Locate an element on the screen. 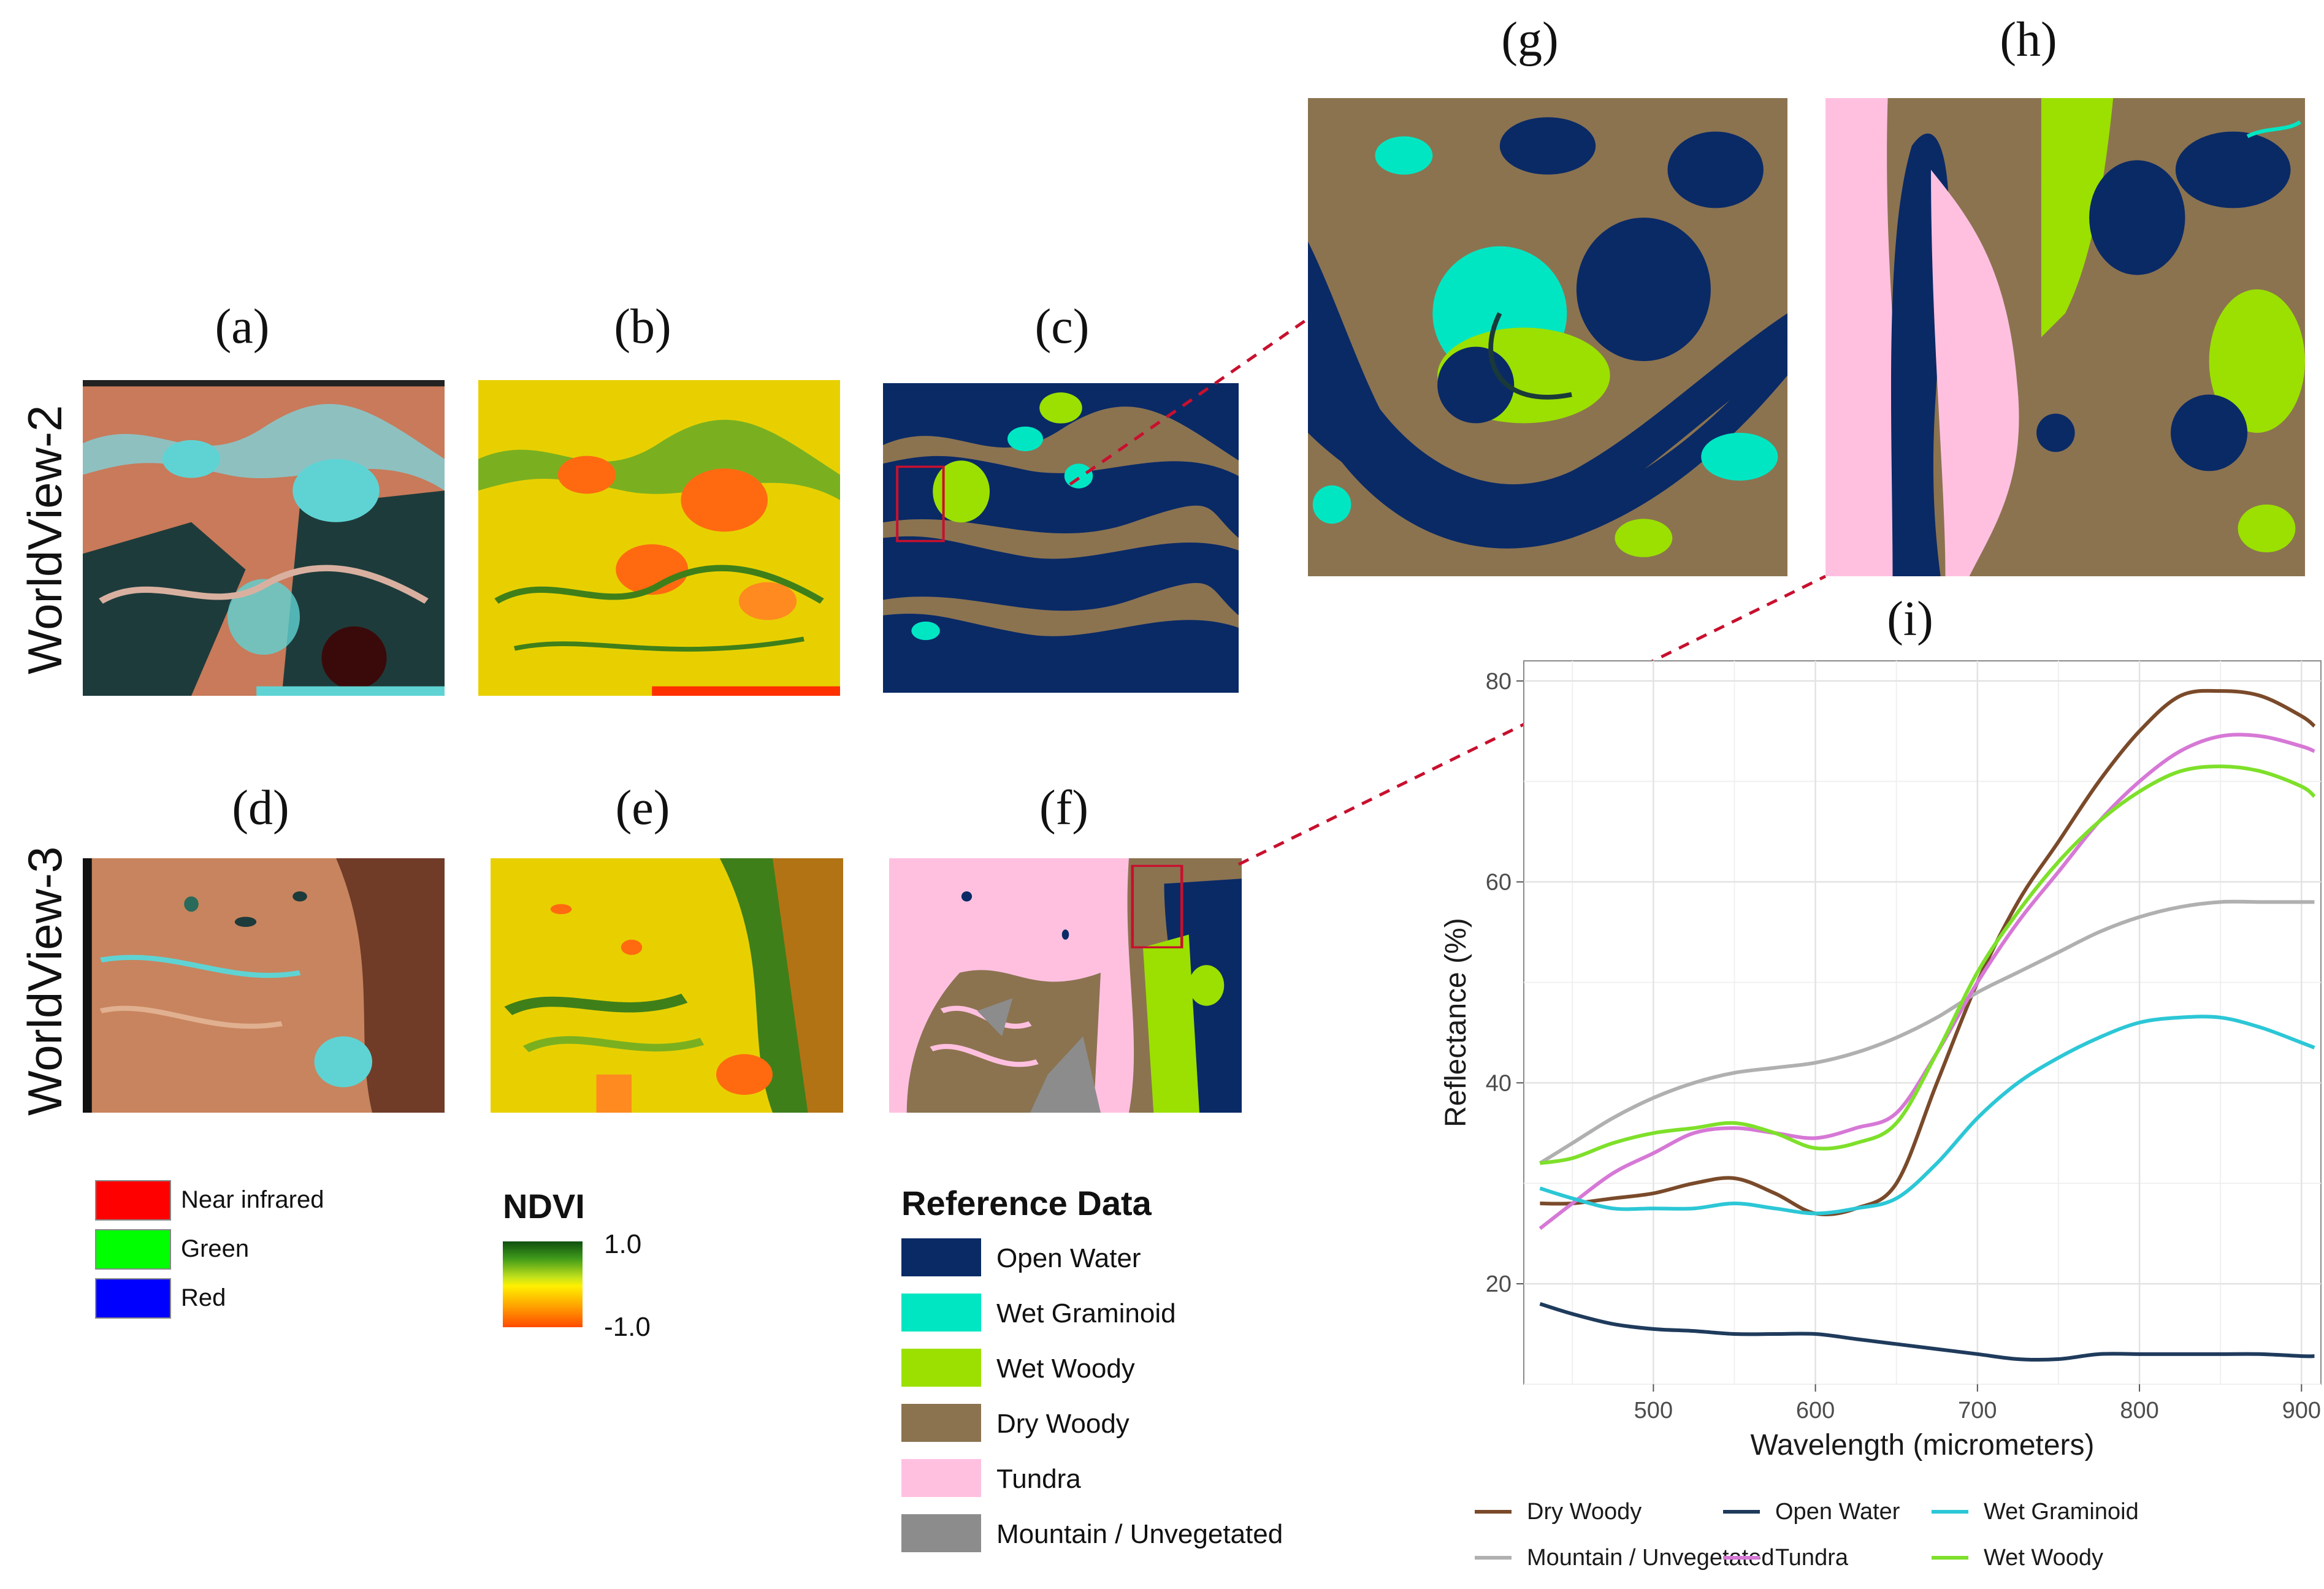 The width and height of the screenshot is (2324, 1589). y-tick-label: 60 is located at coordinates (1499, 883).